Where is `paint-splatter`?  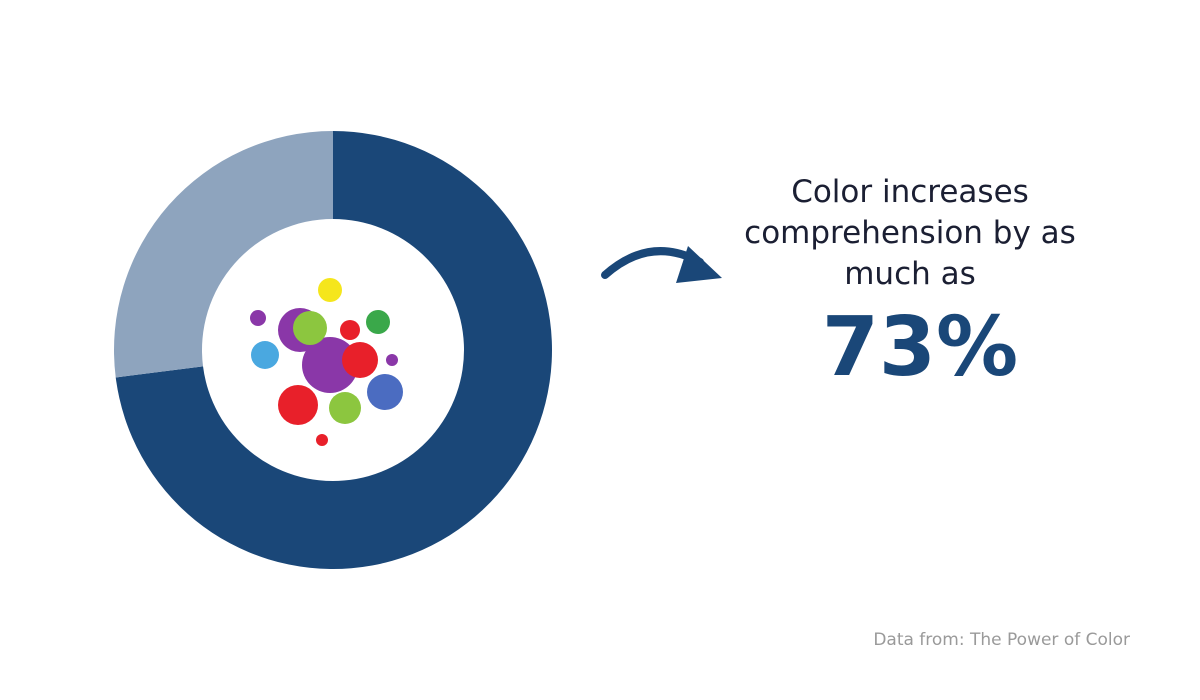 paint-splatter is located at coordinates (326, 362).